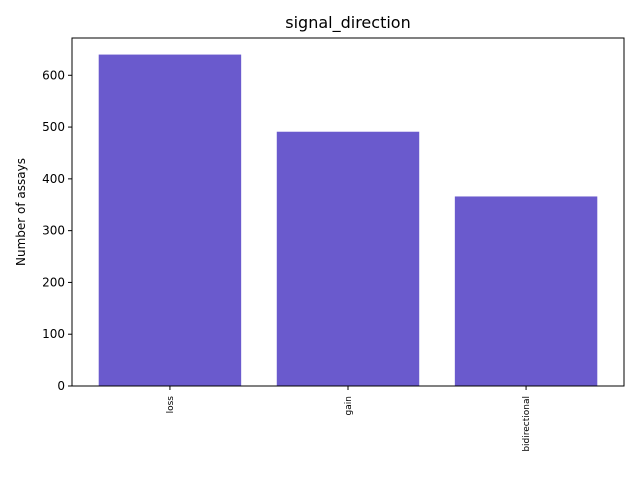 The height and width of the screenshot is (480, 640). I want to click on y-tick-label: 300, so click(53, 231).